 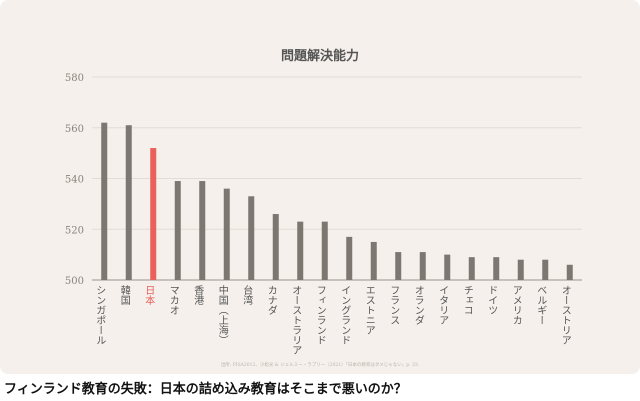 I want to click on x-tick-label: 香港, so click(x=198, y=295).